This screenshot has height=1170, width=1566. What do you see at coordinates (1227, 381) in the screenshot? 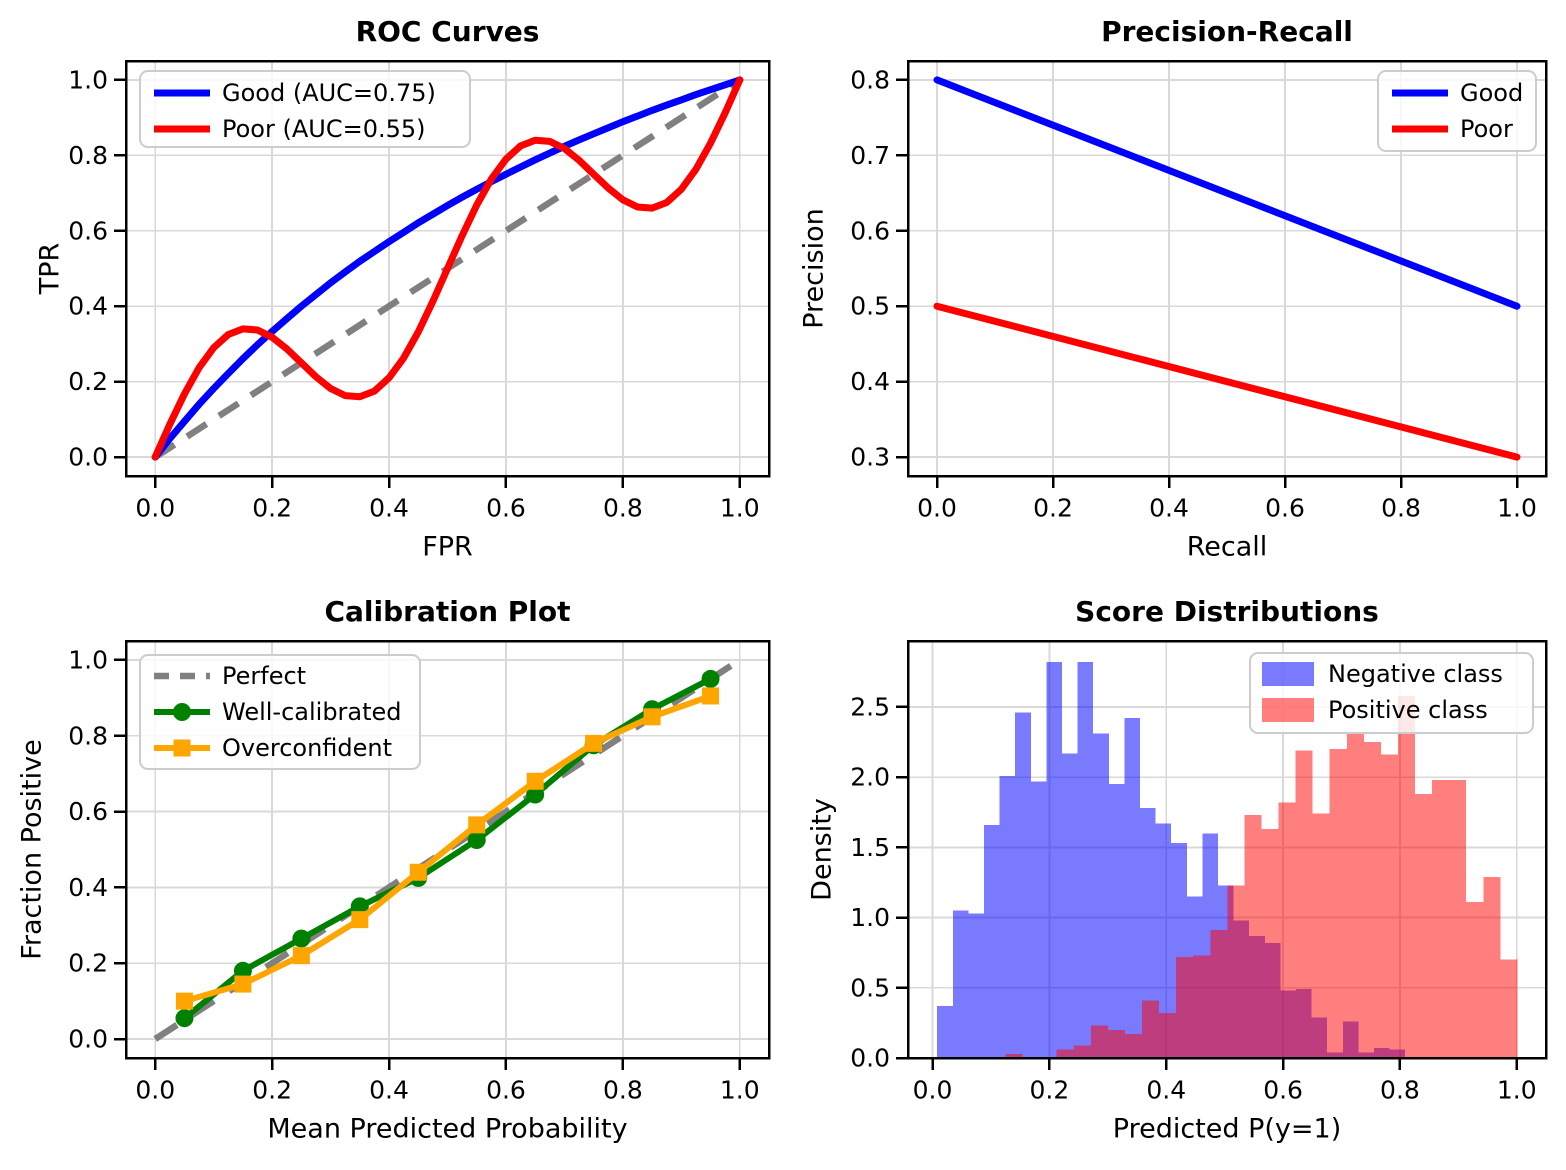
I see `pr-series-poor` at bounding box center [1227, 381].